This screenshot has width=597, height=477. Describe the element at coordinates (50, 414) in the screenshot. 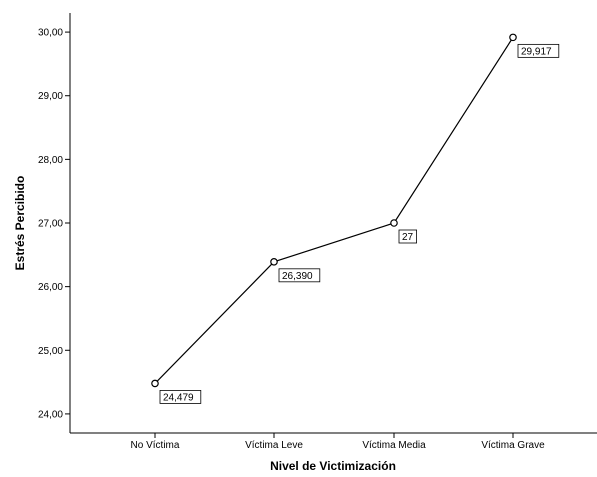

I see `y-tick-label: 24,00` at that location.